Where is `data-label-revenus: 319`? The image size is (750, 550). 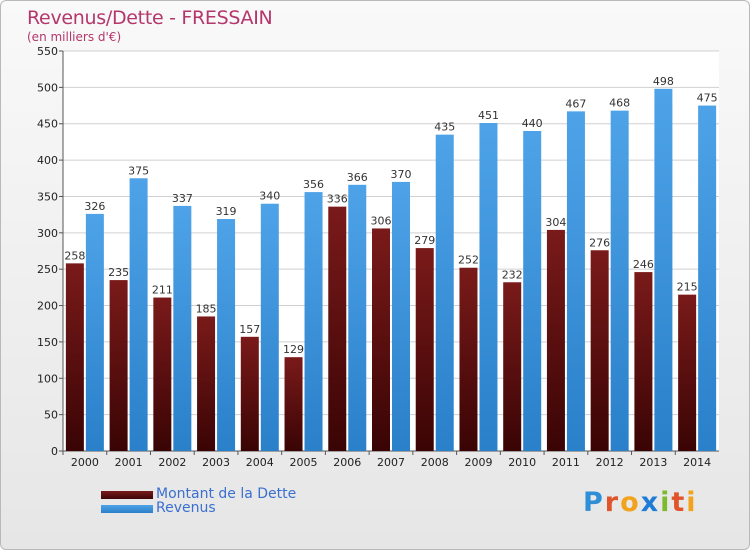 data-label-revenus: 319 is located at coordinates (226, 211).